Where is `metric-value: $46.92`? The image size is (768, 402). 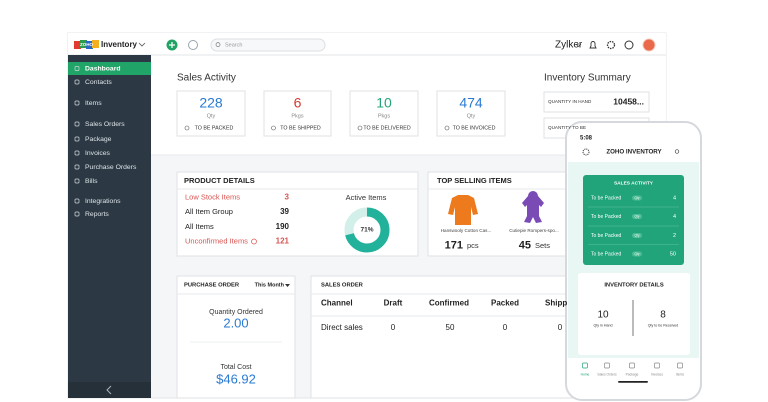
metric-value: $46.92 is located at coordinates (236, 378).